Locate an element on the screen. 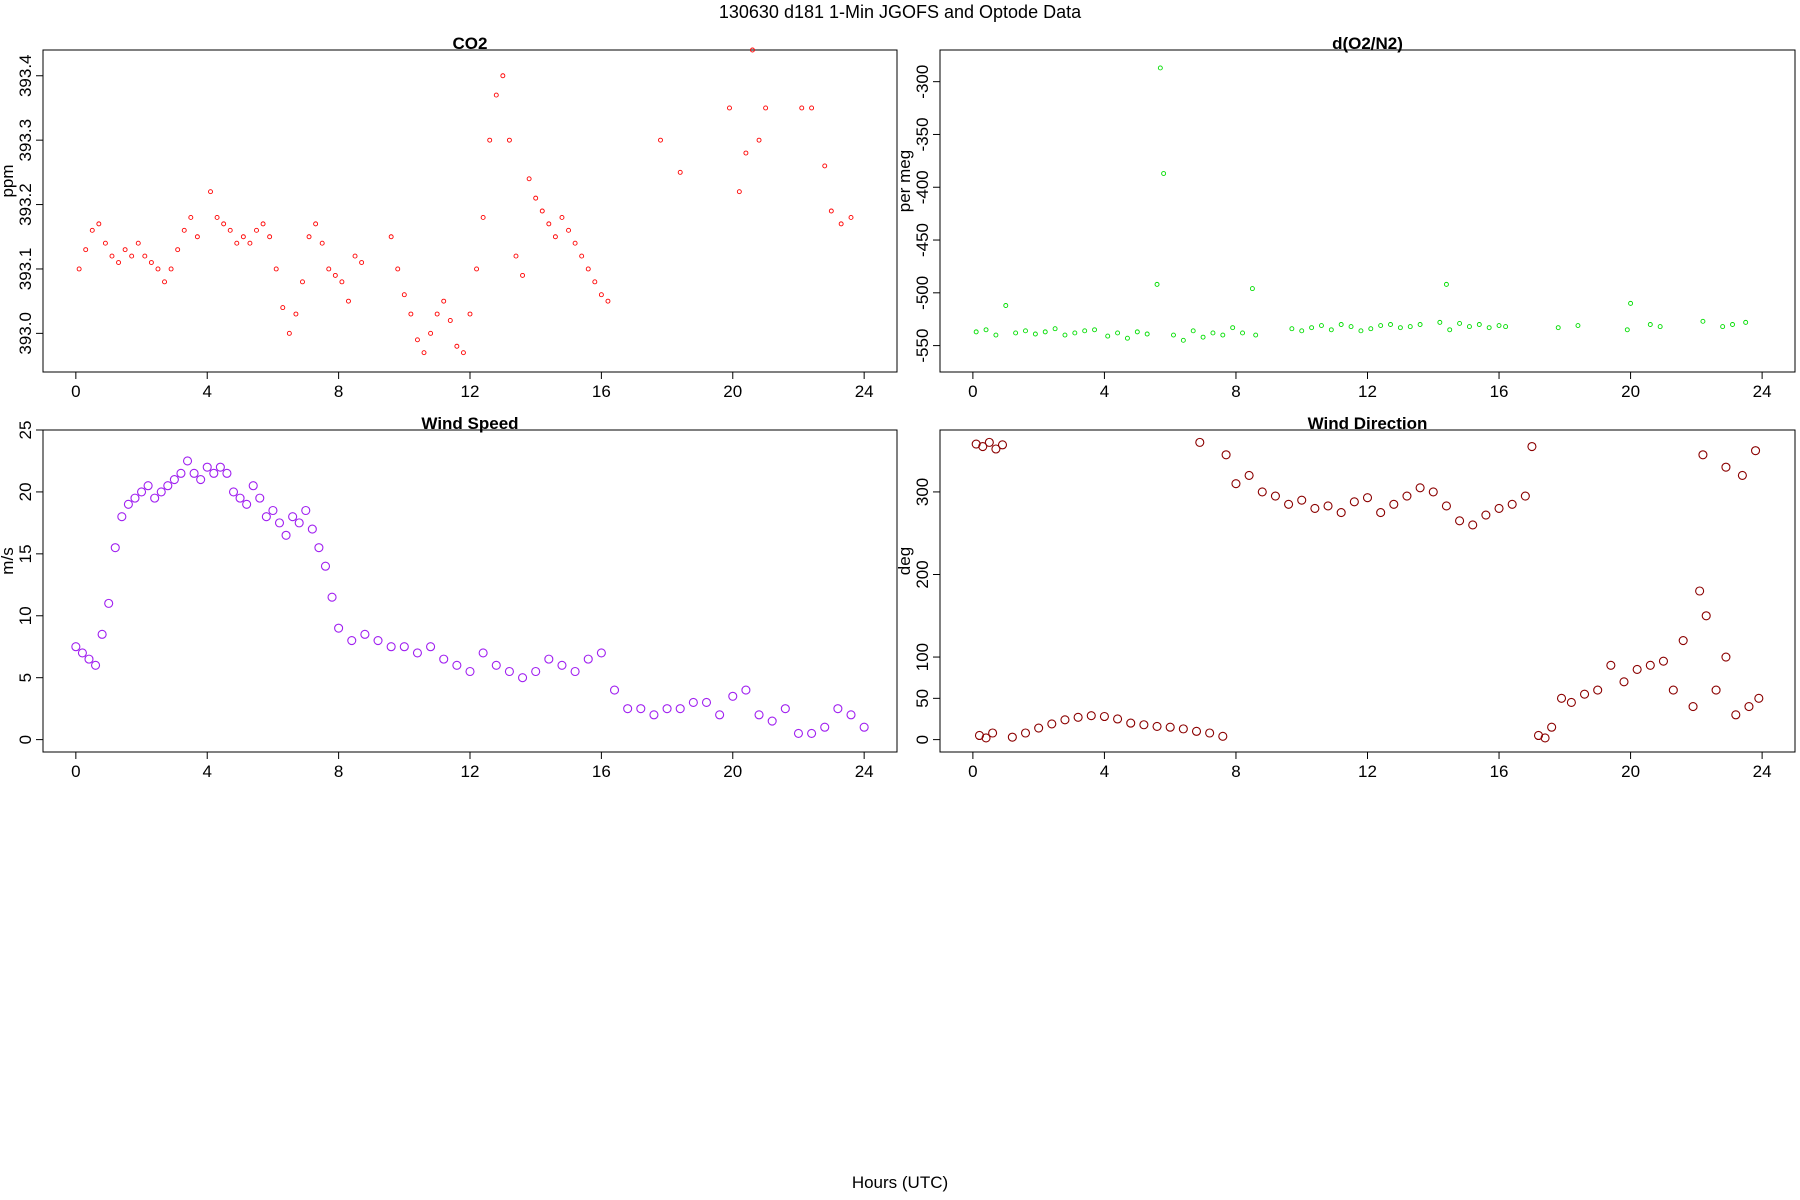 The height and width of the screenshot is (1200, 1800). wind-direction-ytick-label: 200 is located at coordinates (922, 574).